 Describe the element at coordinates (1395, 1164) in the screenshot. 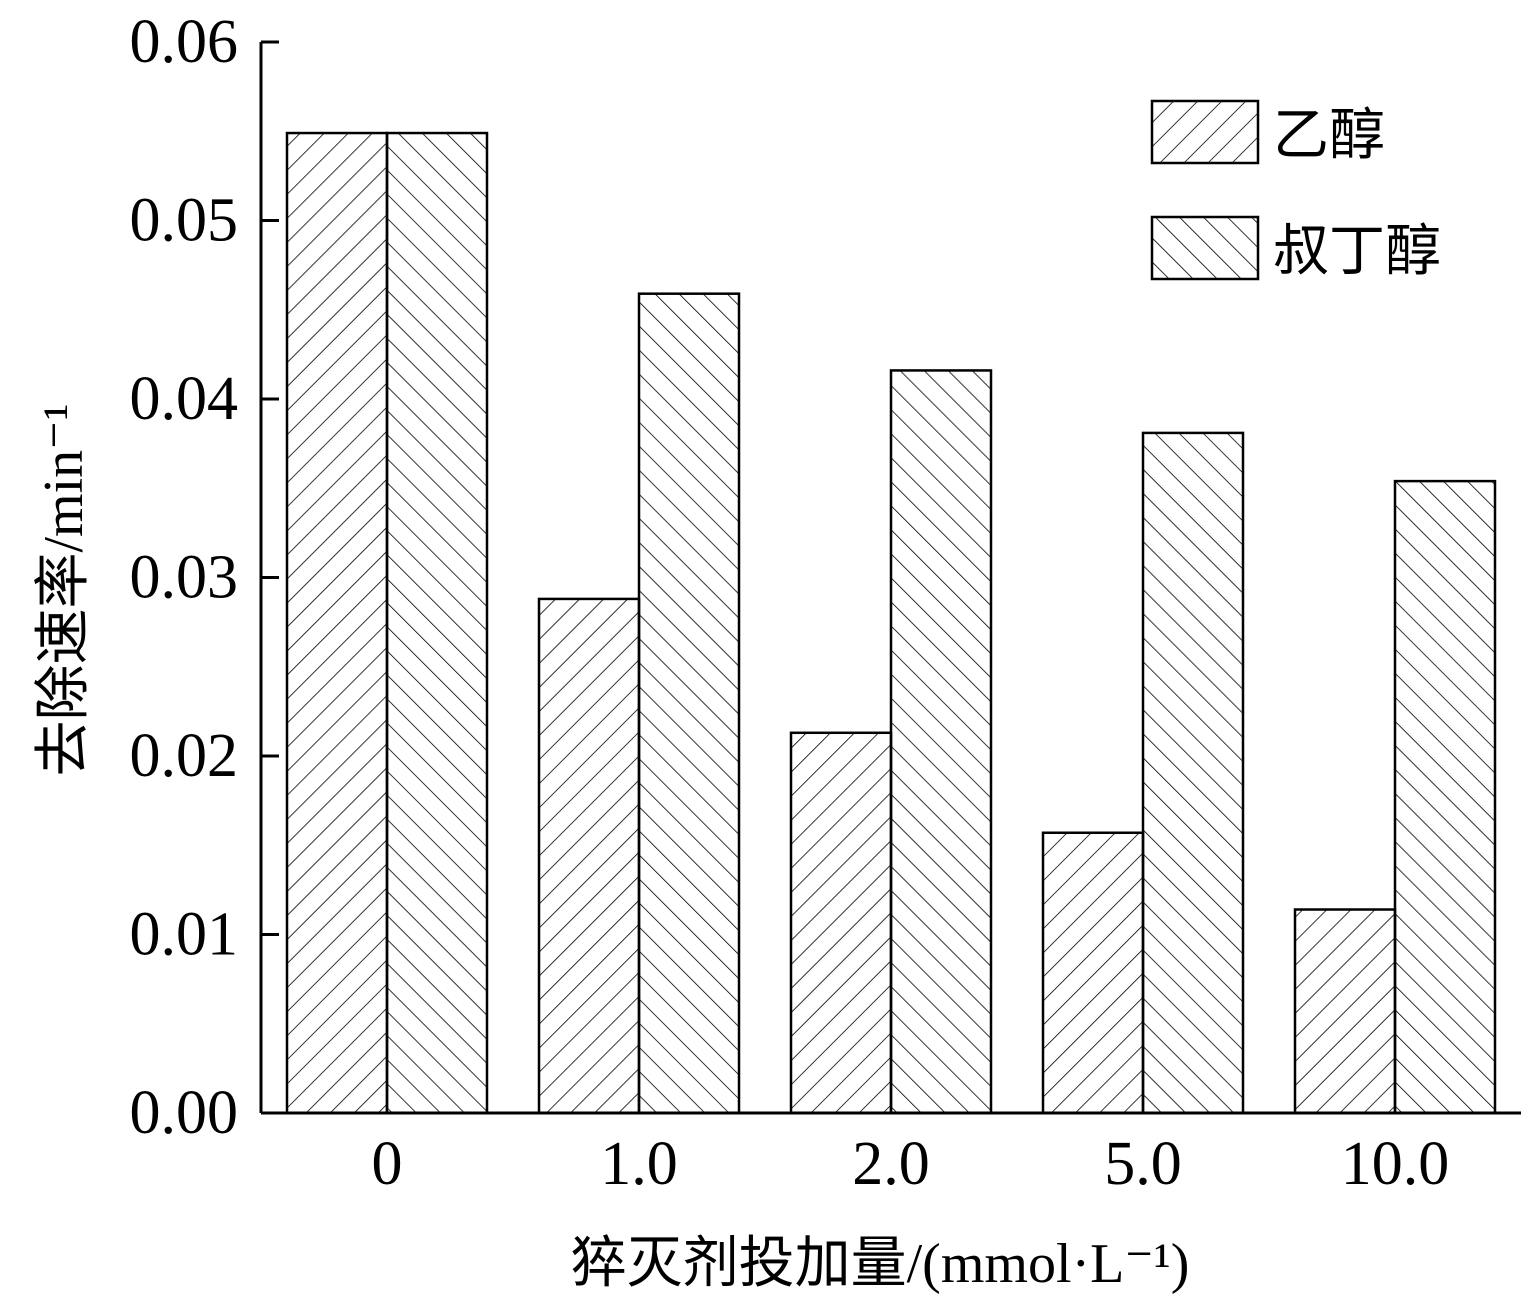

I see `x-tick-label: 10.0` at that location.